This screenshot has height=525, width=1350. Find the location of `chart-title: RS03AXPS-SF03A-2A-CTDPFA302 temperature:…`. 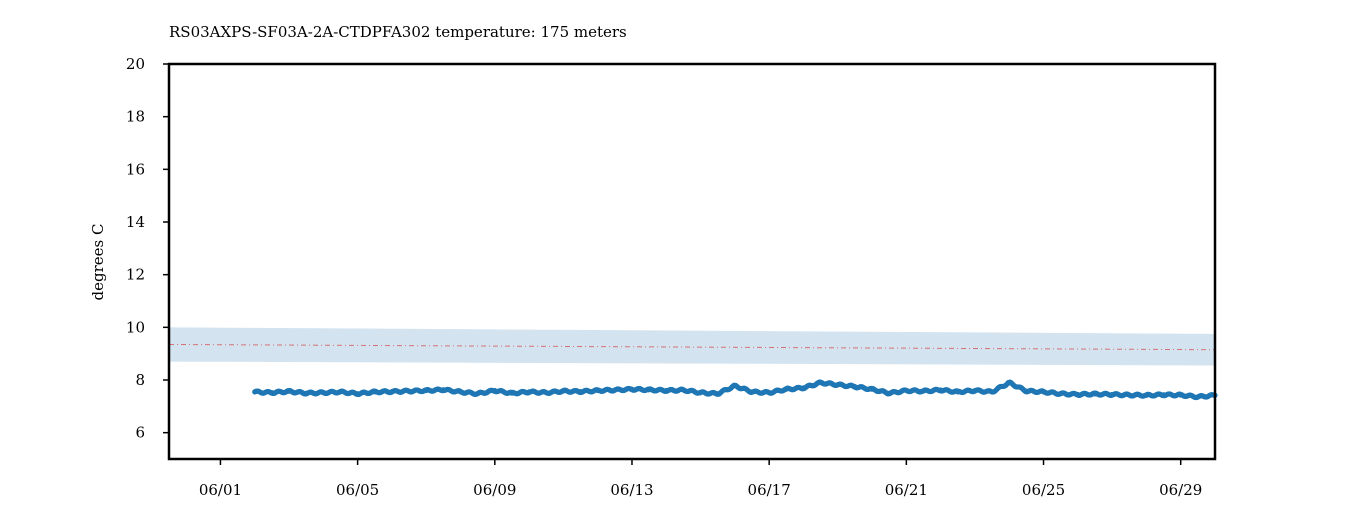

chart-title: RS03AXPS-SF03A-2A-CTDPFA302 temperature:… is located at coordinates (398, 32).